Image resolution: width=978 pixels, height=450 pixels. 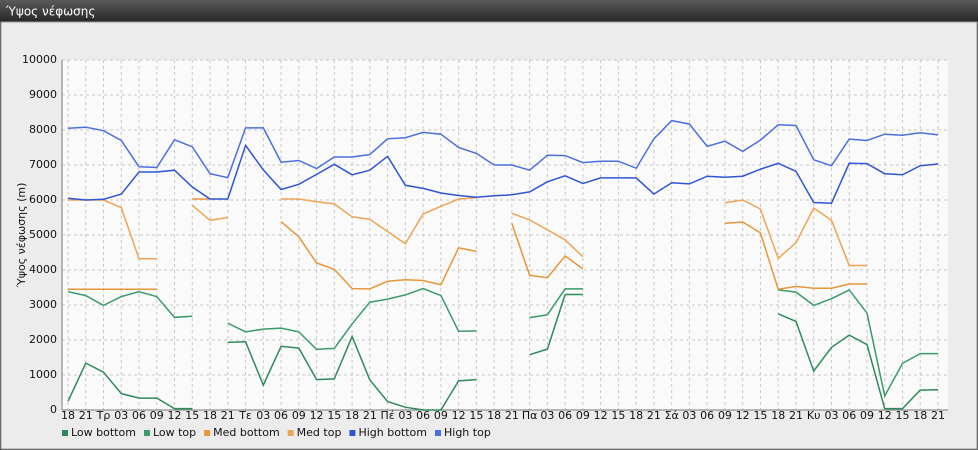 What do you see at coordinates (43, 339) in the screenshot?
I see `y-tick-label: 2000` at bounding box center [43, 339].